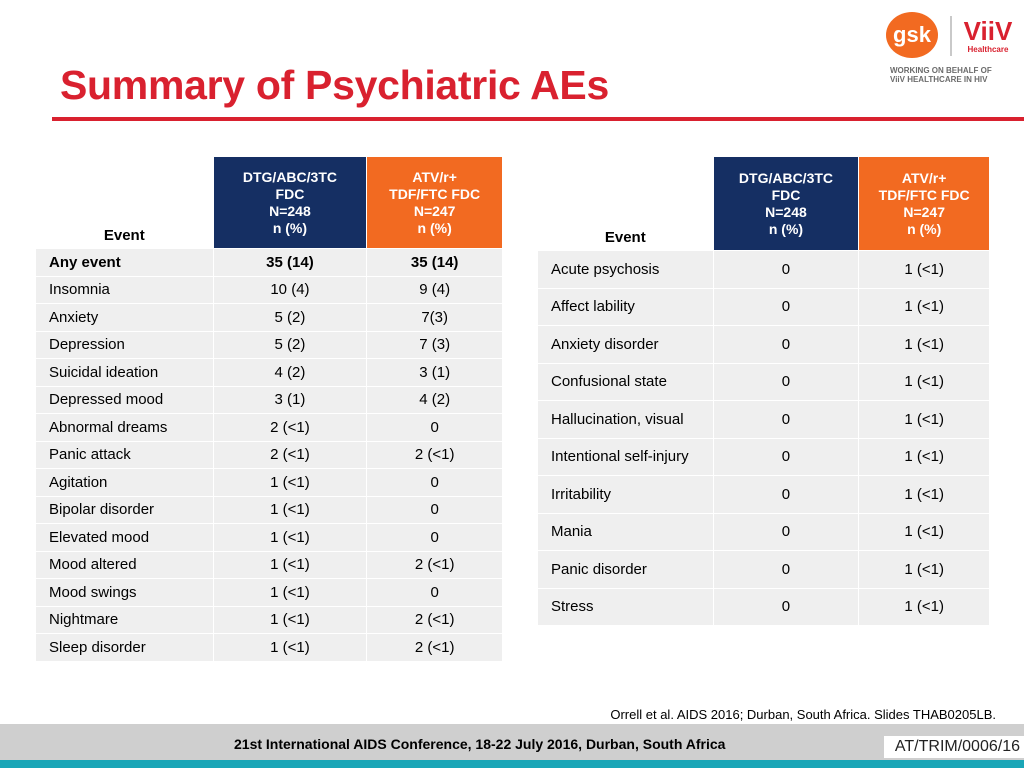 This screenshot has height=768, width=1024. Describe the element at coordinates (939, 79) in the screenshot. I see `logo-note-line2: ViiV HEALTHCARE IN HIV` at that location.